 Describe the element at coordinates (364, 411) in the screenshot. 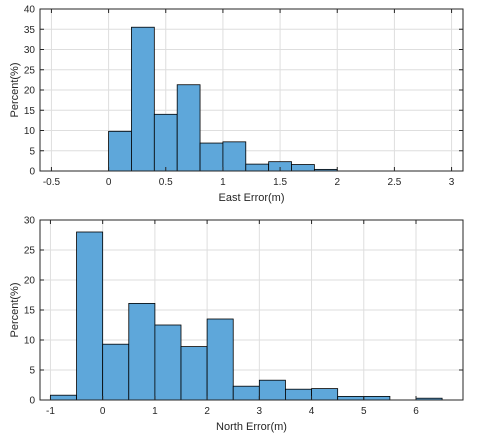

I see `x-tick-label: 5` at that location.